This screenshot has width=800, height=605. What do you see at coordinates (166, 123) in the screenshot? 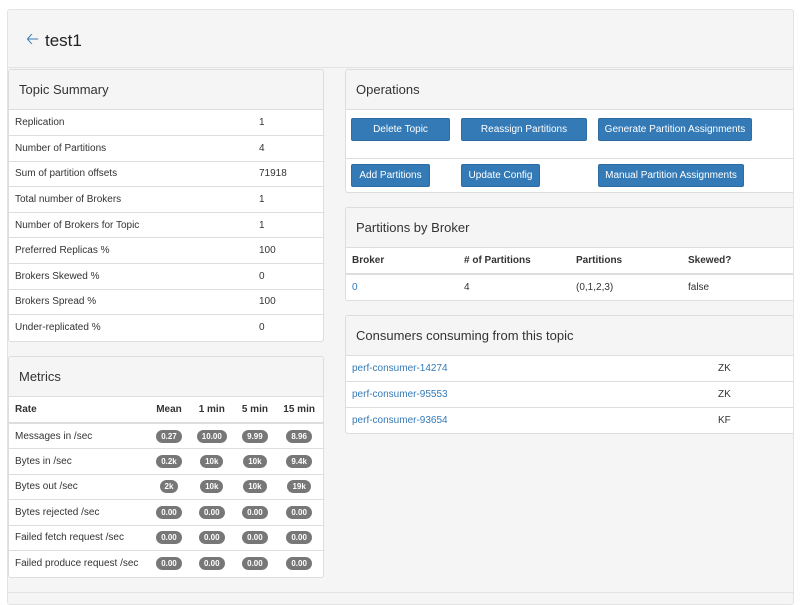
I see `summary-row: Replication 1` at bounding box center [166, 123].